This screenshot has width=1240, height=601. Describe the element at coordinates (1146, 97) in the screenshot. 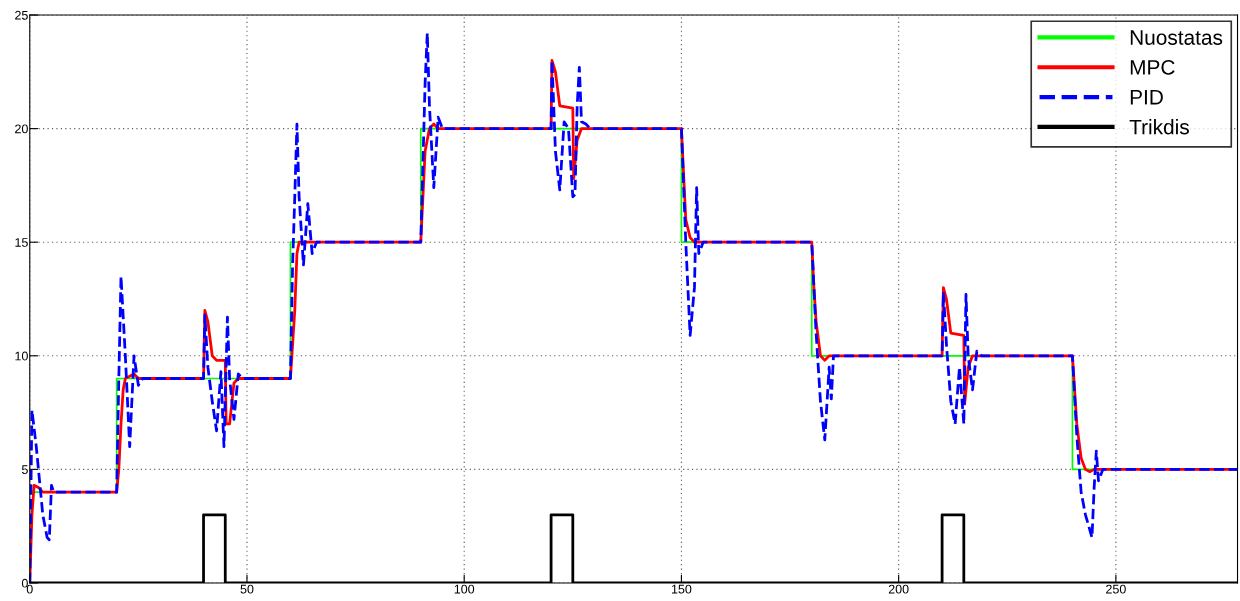

I see `legend-label: PID` at that location.